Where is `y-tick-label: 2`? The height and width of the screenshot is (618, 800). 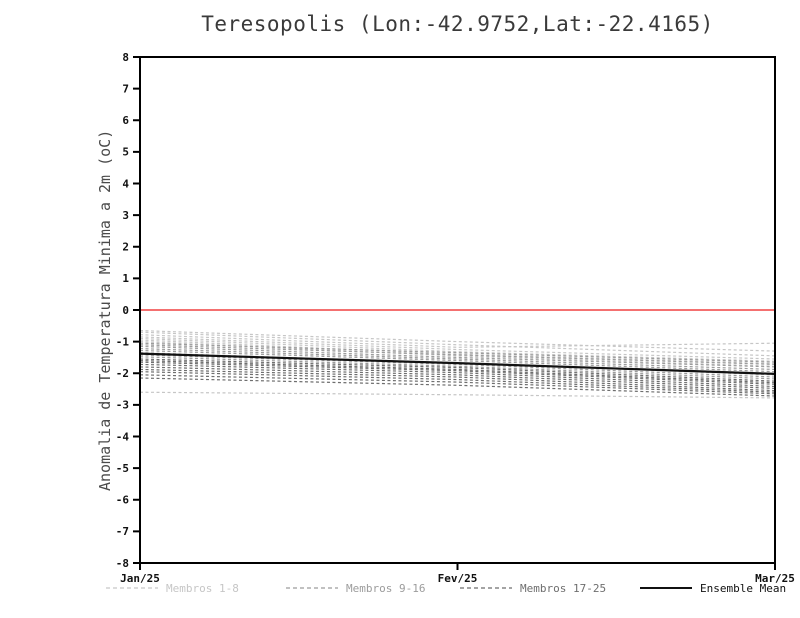
y-tick-label: 2 is located at coordinates (125, 247).